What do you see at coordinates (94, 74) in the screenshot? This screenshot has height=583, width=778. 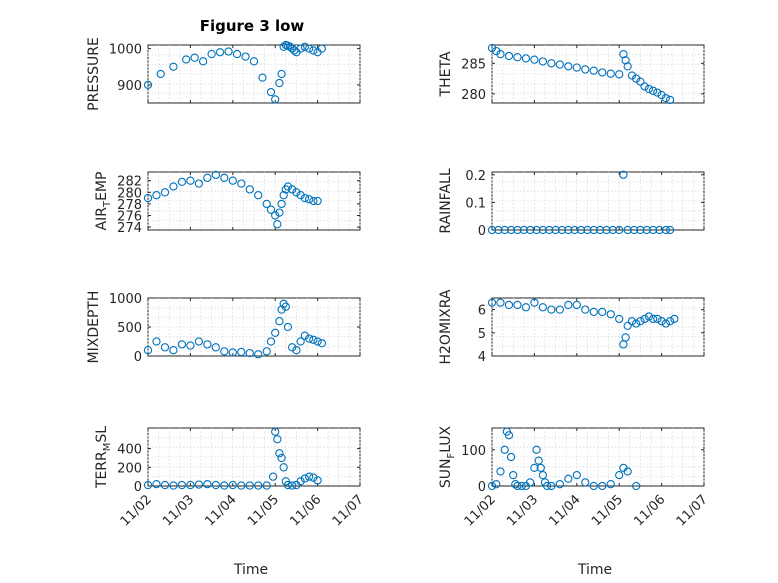 I see `y-axis-label: PRESSURE` at bounding box center [94, 74].